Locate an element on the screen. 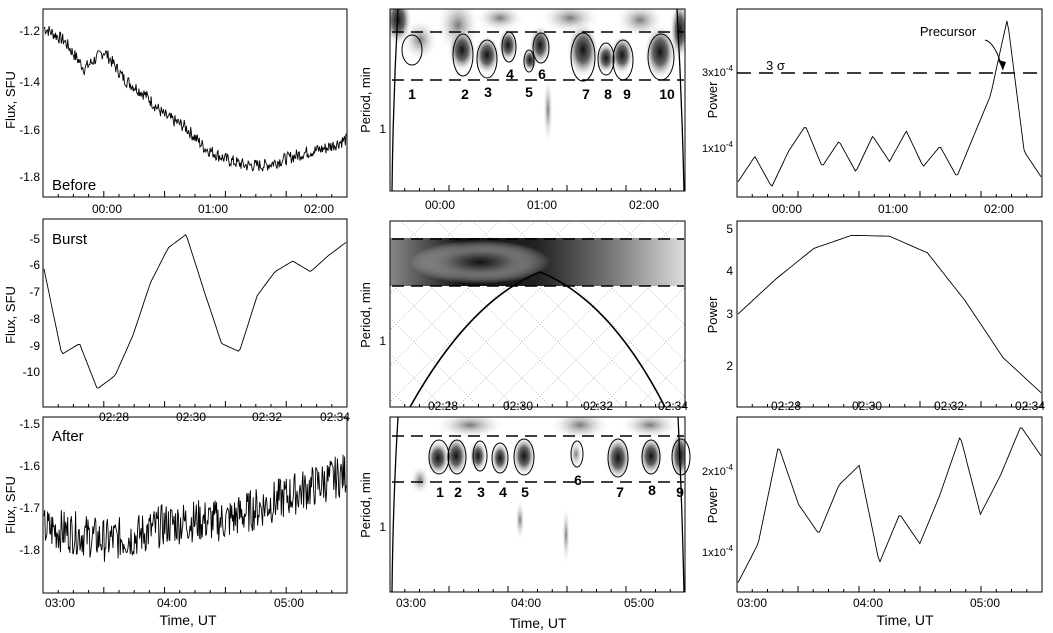  before-pow-xtick-0: 00:00 is located at coordinates (787, 209).